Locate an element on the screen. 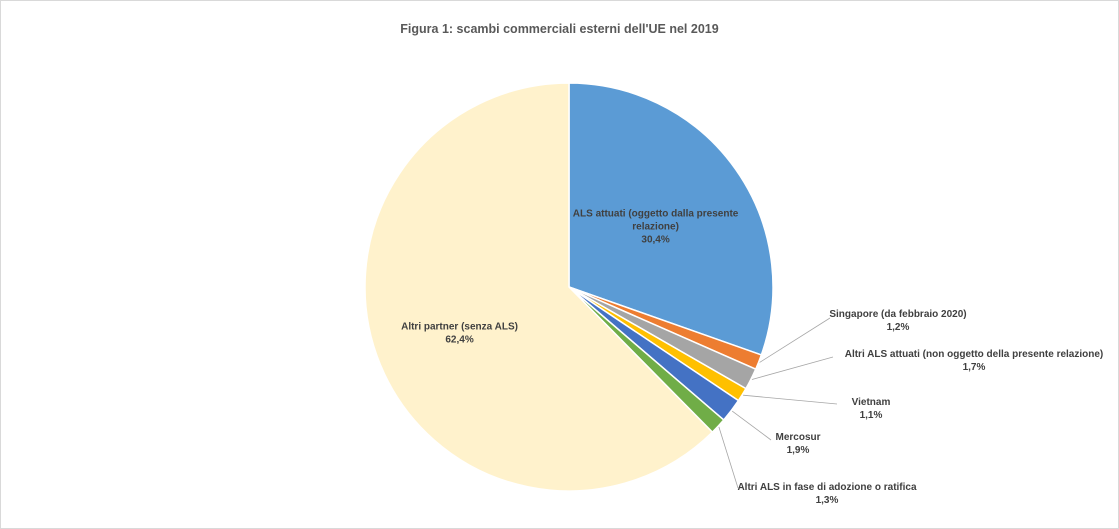  slice-value-label: 1,3% is located at coordinates (827, 500).